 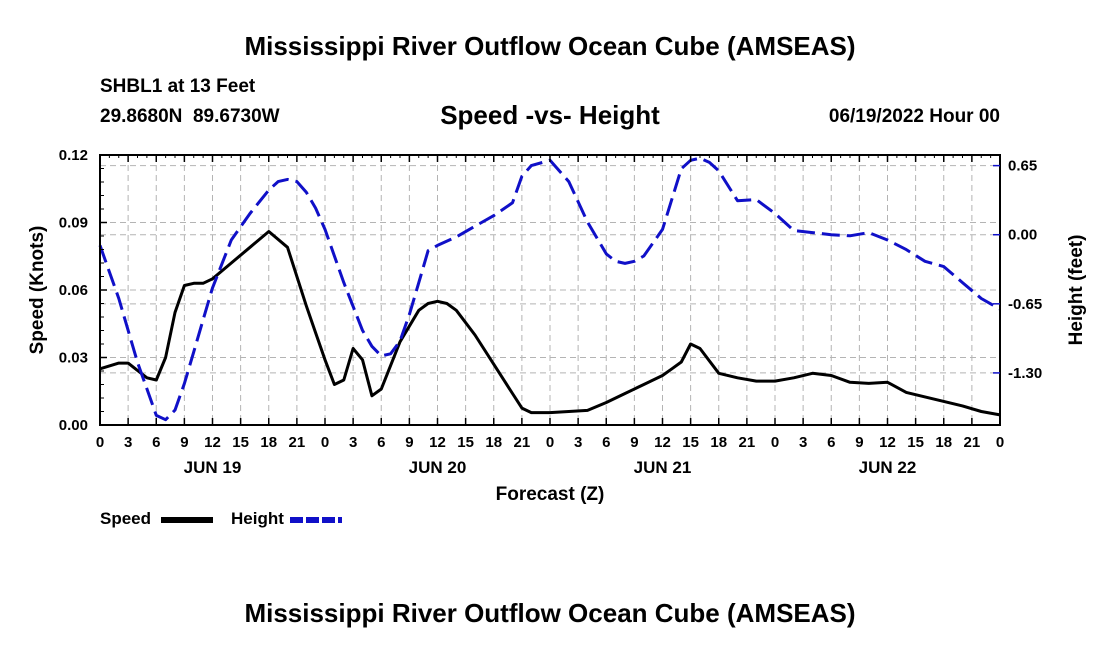 I want to click on y-tick-label: 0.12, so click(x=73, y=155).